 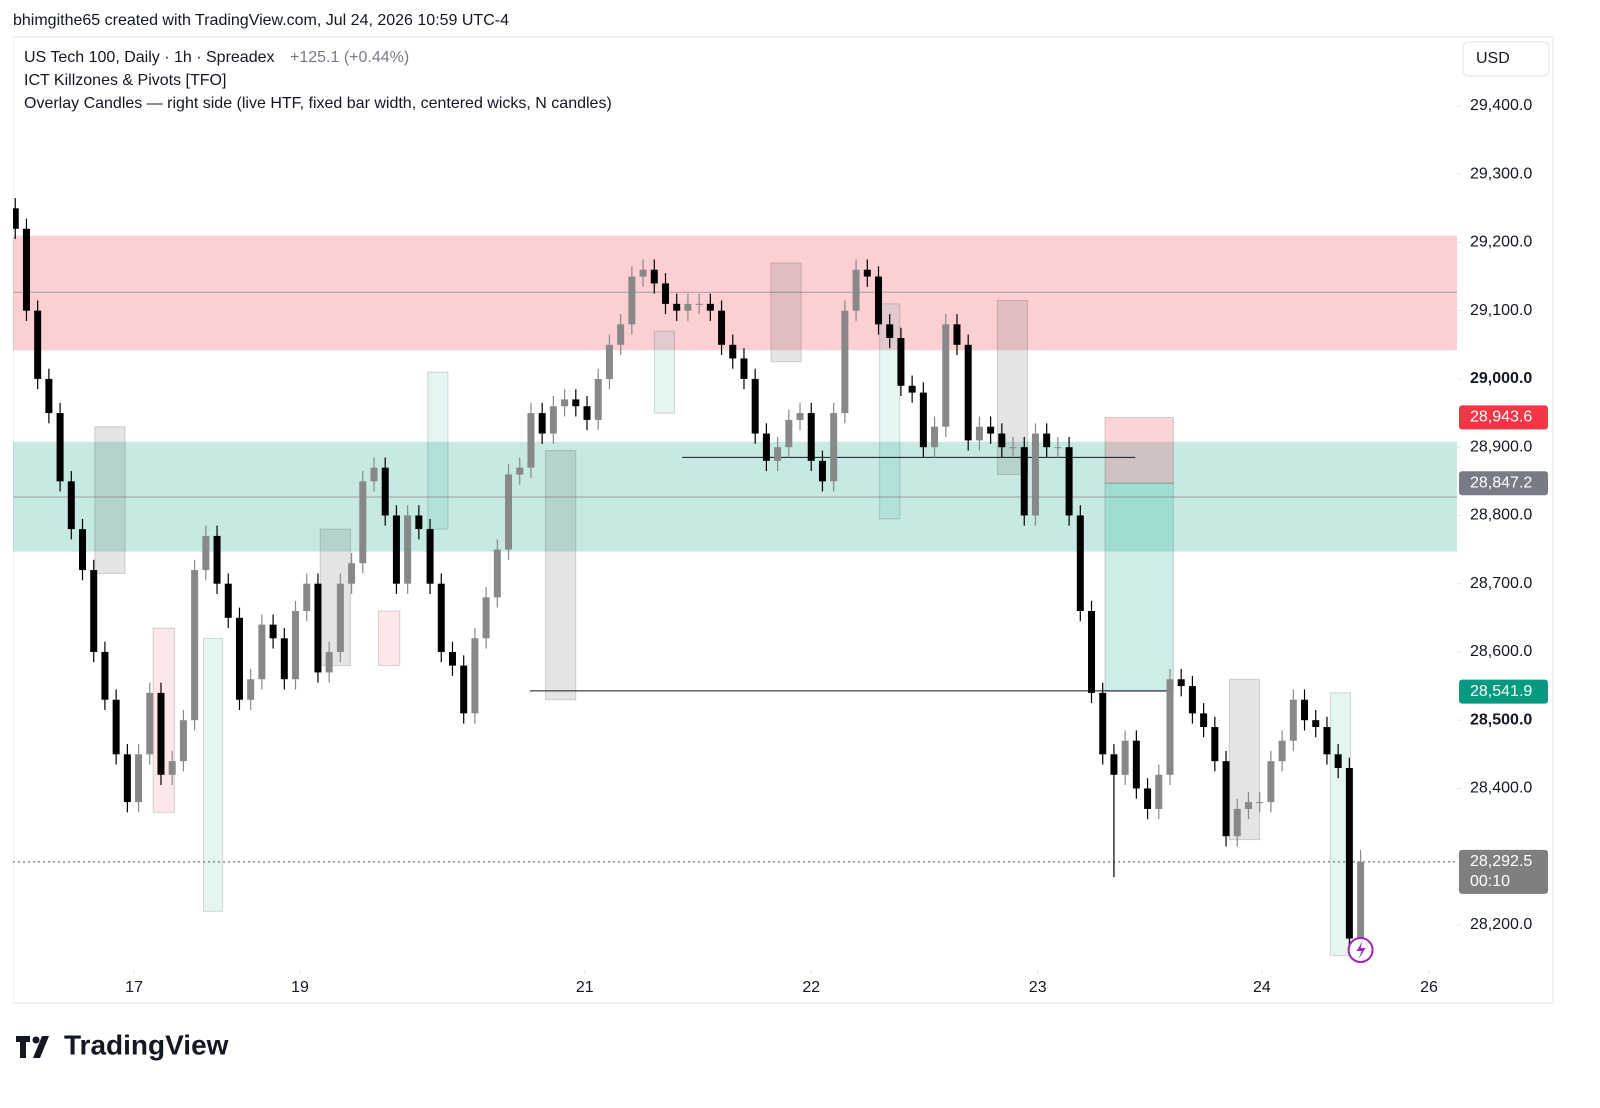 I want to click on price-tag-label: 28,943.6, so click(x=1501, y=417).